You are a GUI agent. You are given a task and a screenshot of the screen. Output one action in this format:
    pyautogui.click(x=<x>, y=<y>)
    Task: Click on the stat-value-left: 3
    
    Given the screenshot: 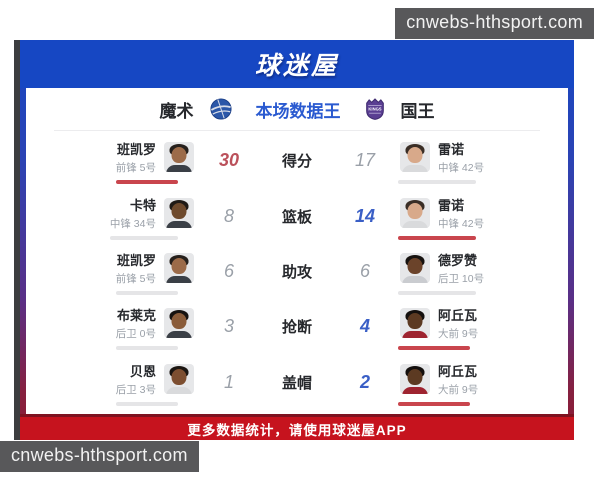 What is the action you would take?
    pyautogui.click(x=228, y=326)
    